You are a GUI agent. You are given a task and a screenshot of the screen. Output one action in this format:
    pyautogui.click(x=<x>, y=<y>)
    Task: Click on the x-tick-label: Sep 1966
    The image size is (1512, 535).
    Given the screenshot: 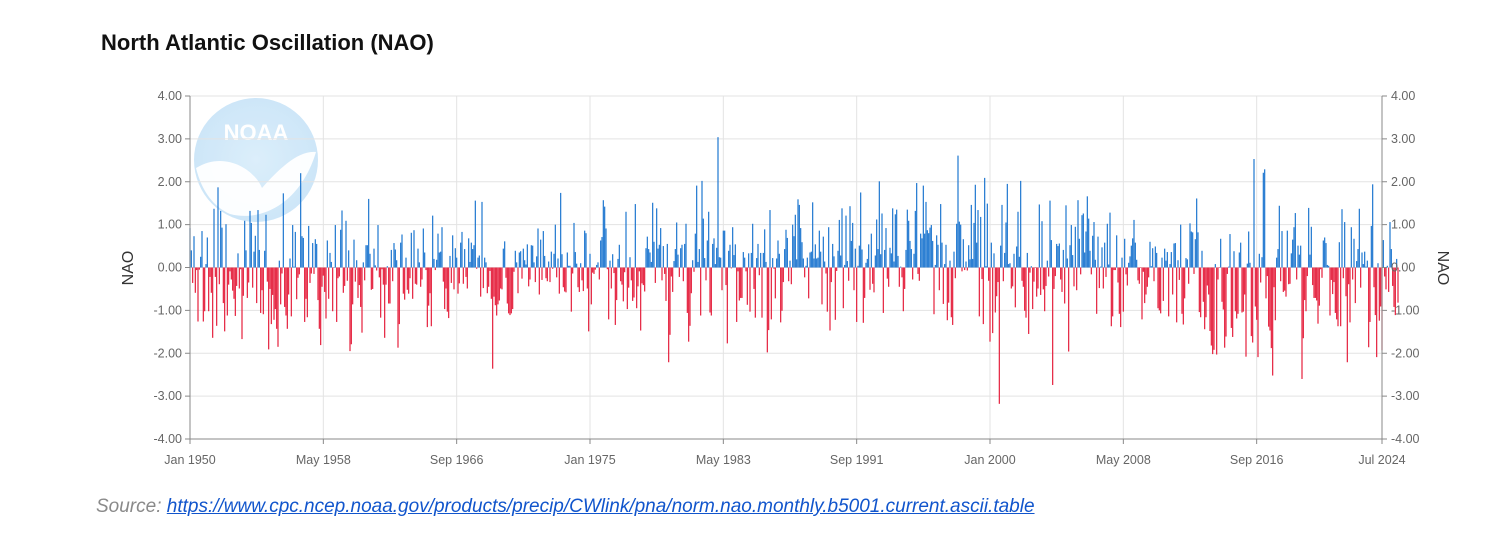 What is the action you would take?
    pyautogui.click(x=457, y=460)
    